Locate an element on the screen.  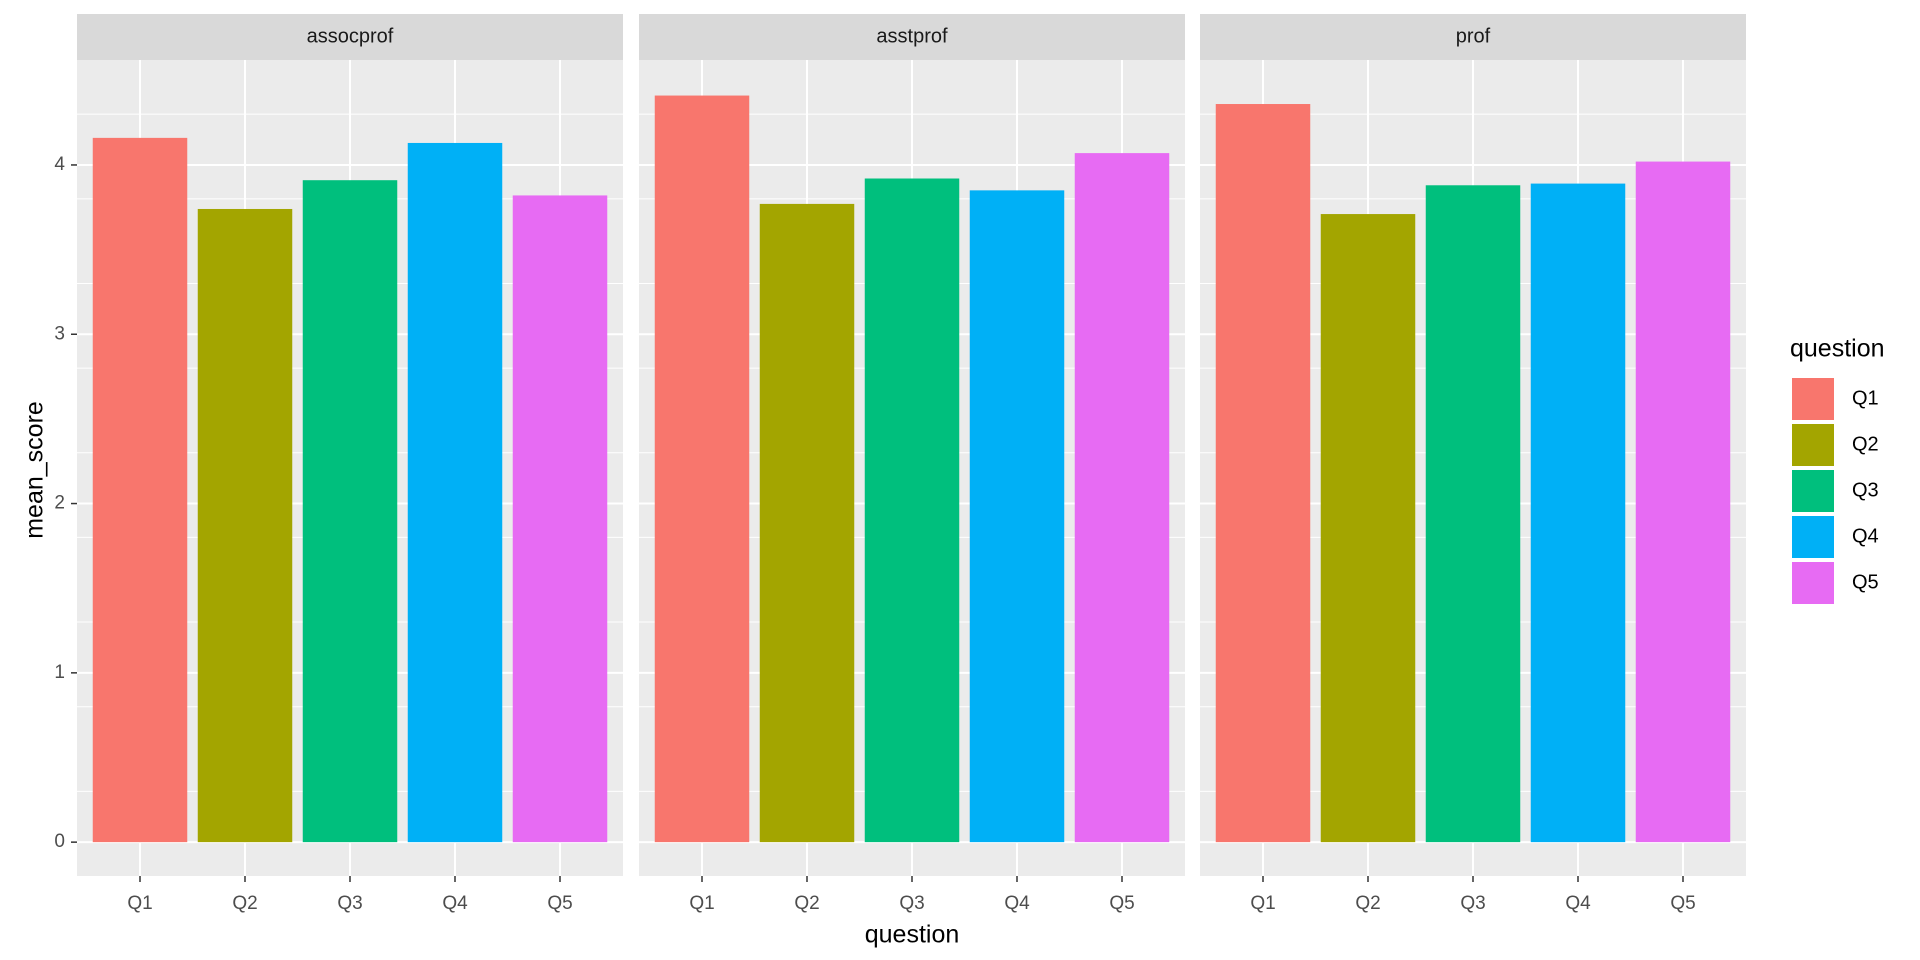
legend-label-q4: Q4 is located at coordinates (1865, 536).